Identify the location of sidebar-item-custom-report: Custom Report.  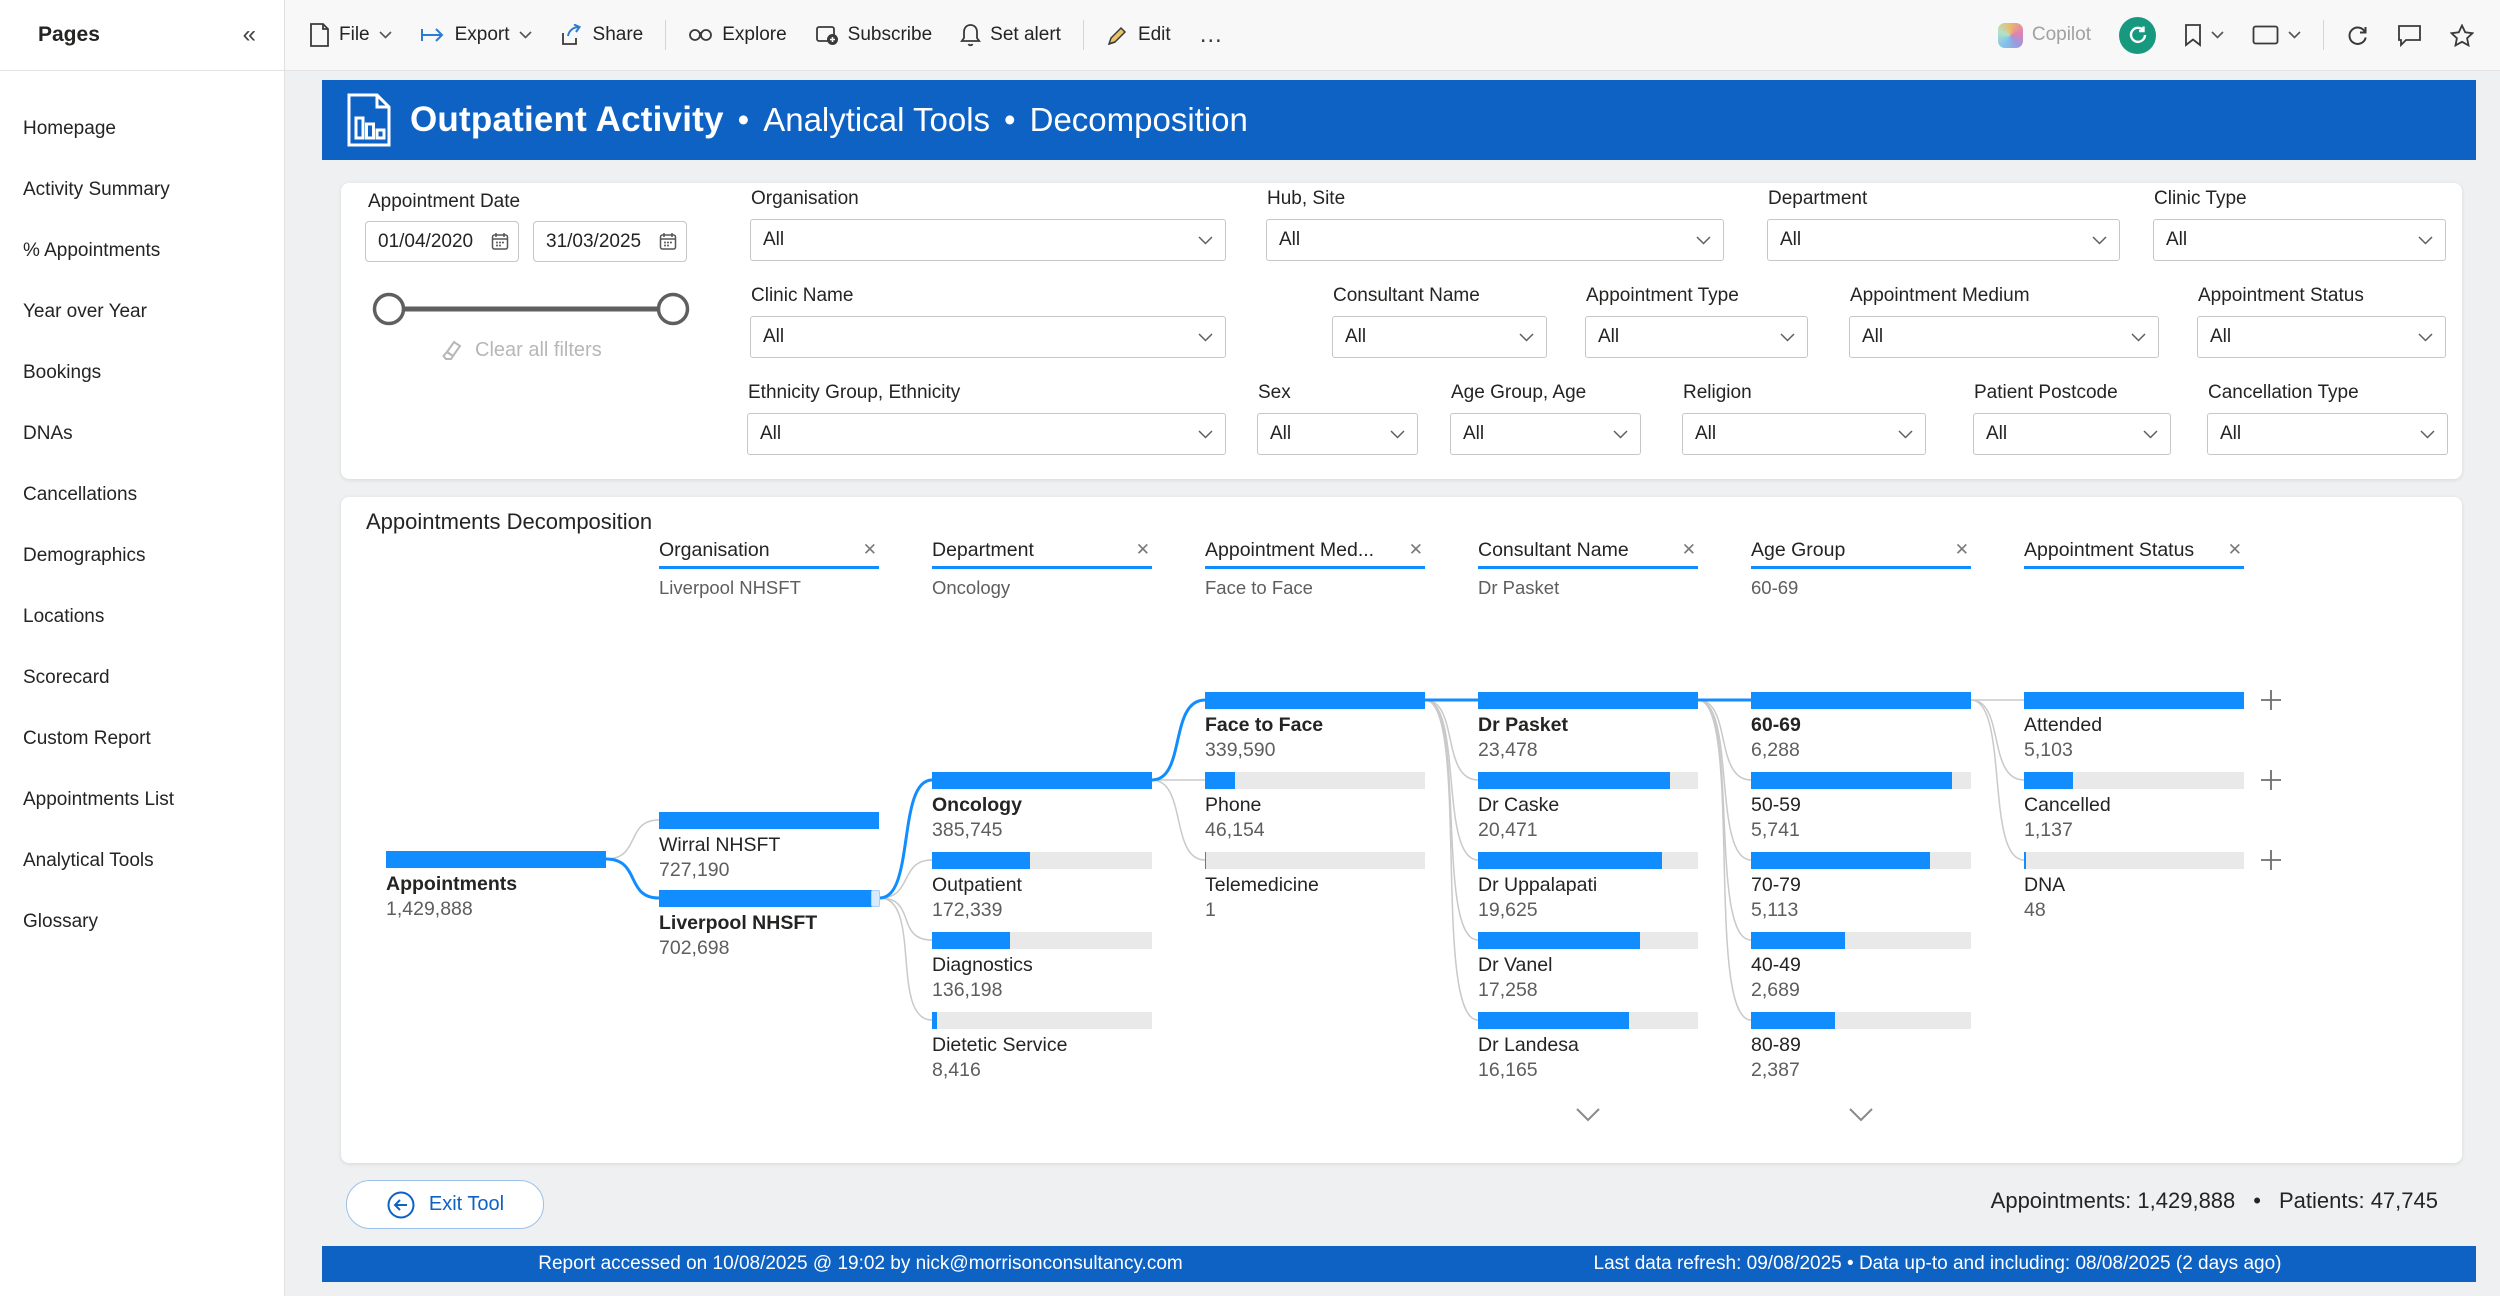
(87, 738).